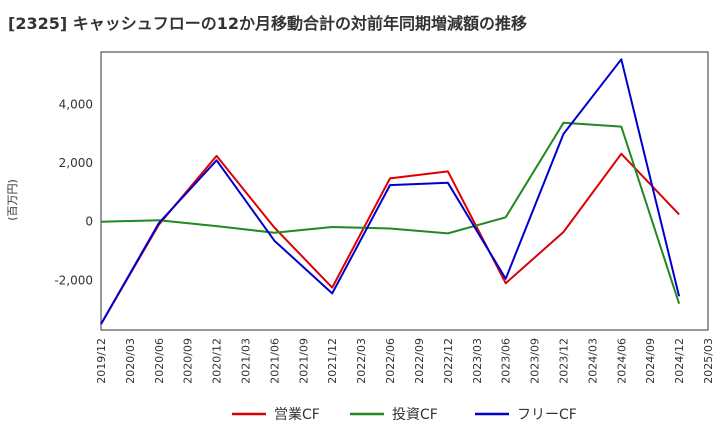 This screenshot has height=440, width=720. I want to click on x-tick-label: 2020/03, so click(130, 361).